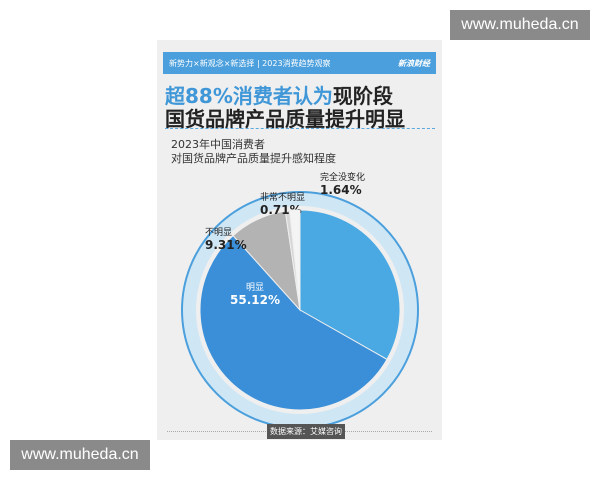 This screenshot has height=480, width=600. I want to click on slice-value: 1.64%, so click(341, 190).